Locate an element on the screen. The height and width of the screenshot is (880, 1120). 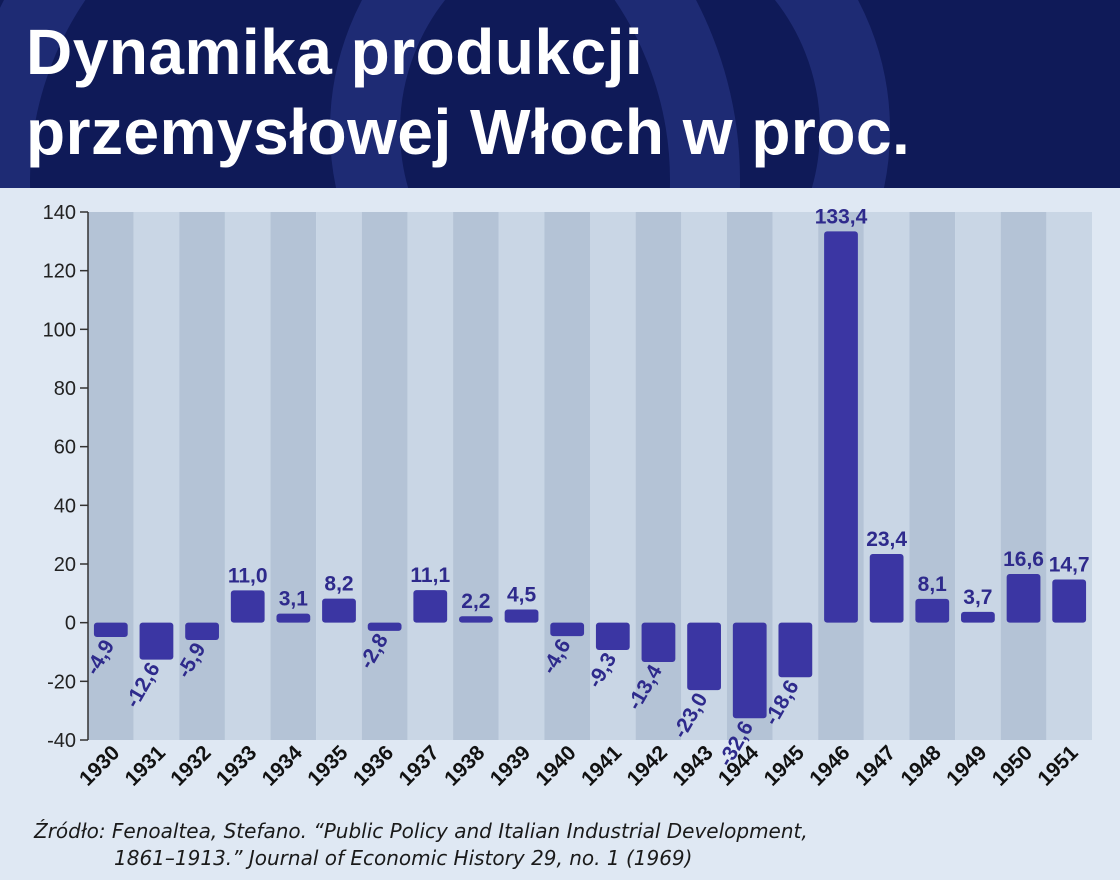
y-tick-label: 0 is located at coordinates (70, 624).